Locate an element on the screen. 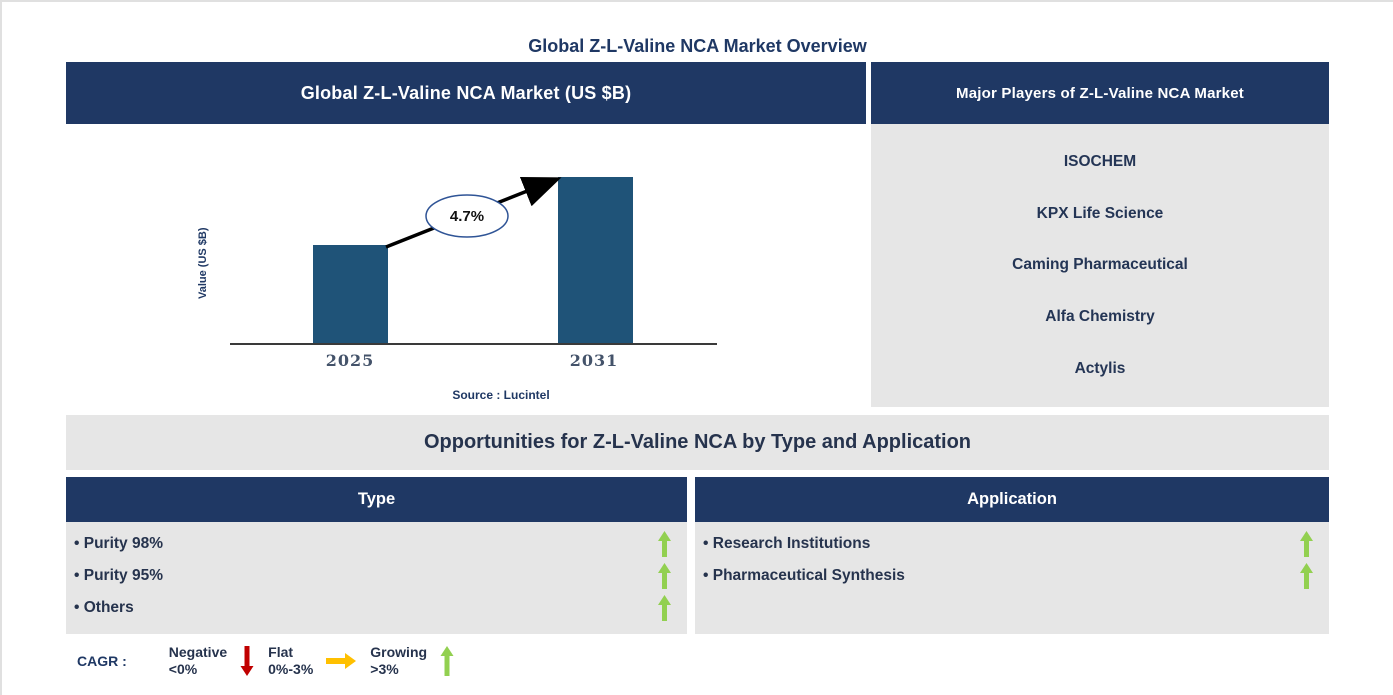 Image resolution: width=1393 pixels, height=695 pixels. list-item: Purity 95% is located at coordinates (376, 576).